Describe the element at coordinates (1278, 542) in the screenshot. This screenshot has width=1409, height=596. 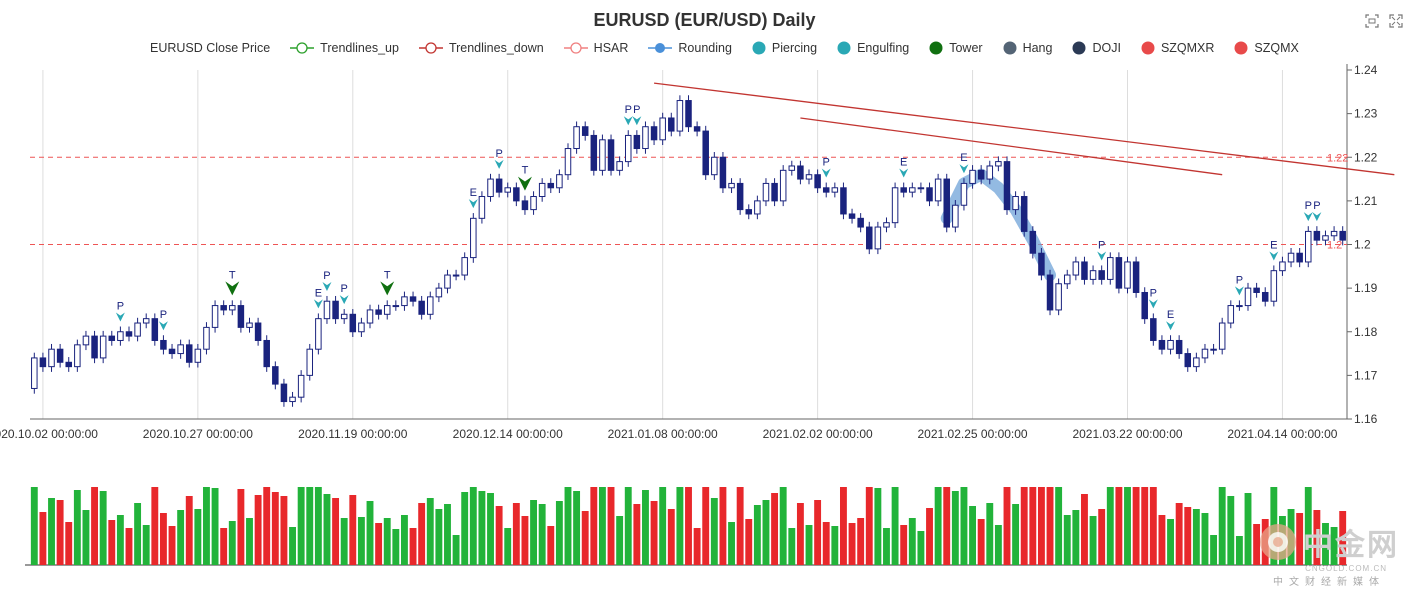
I see `brand-logo-icon` at that location.